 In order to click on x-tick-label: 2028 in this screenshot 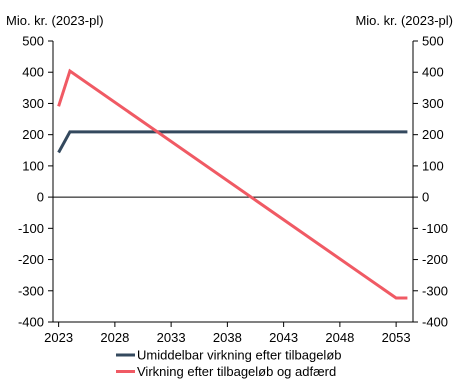, I will do `click(114, 337)`.